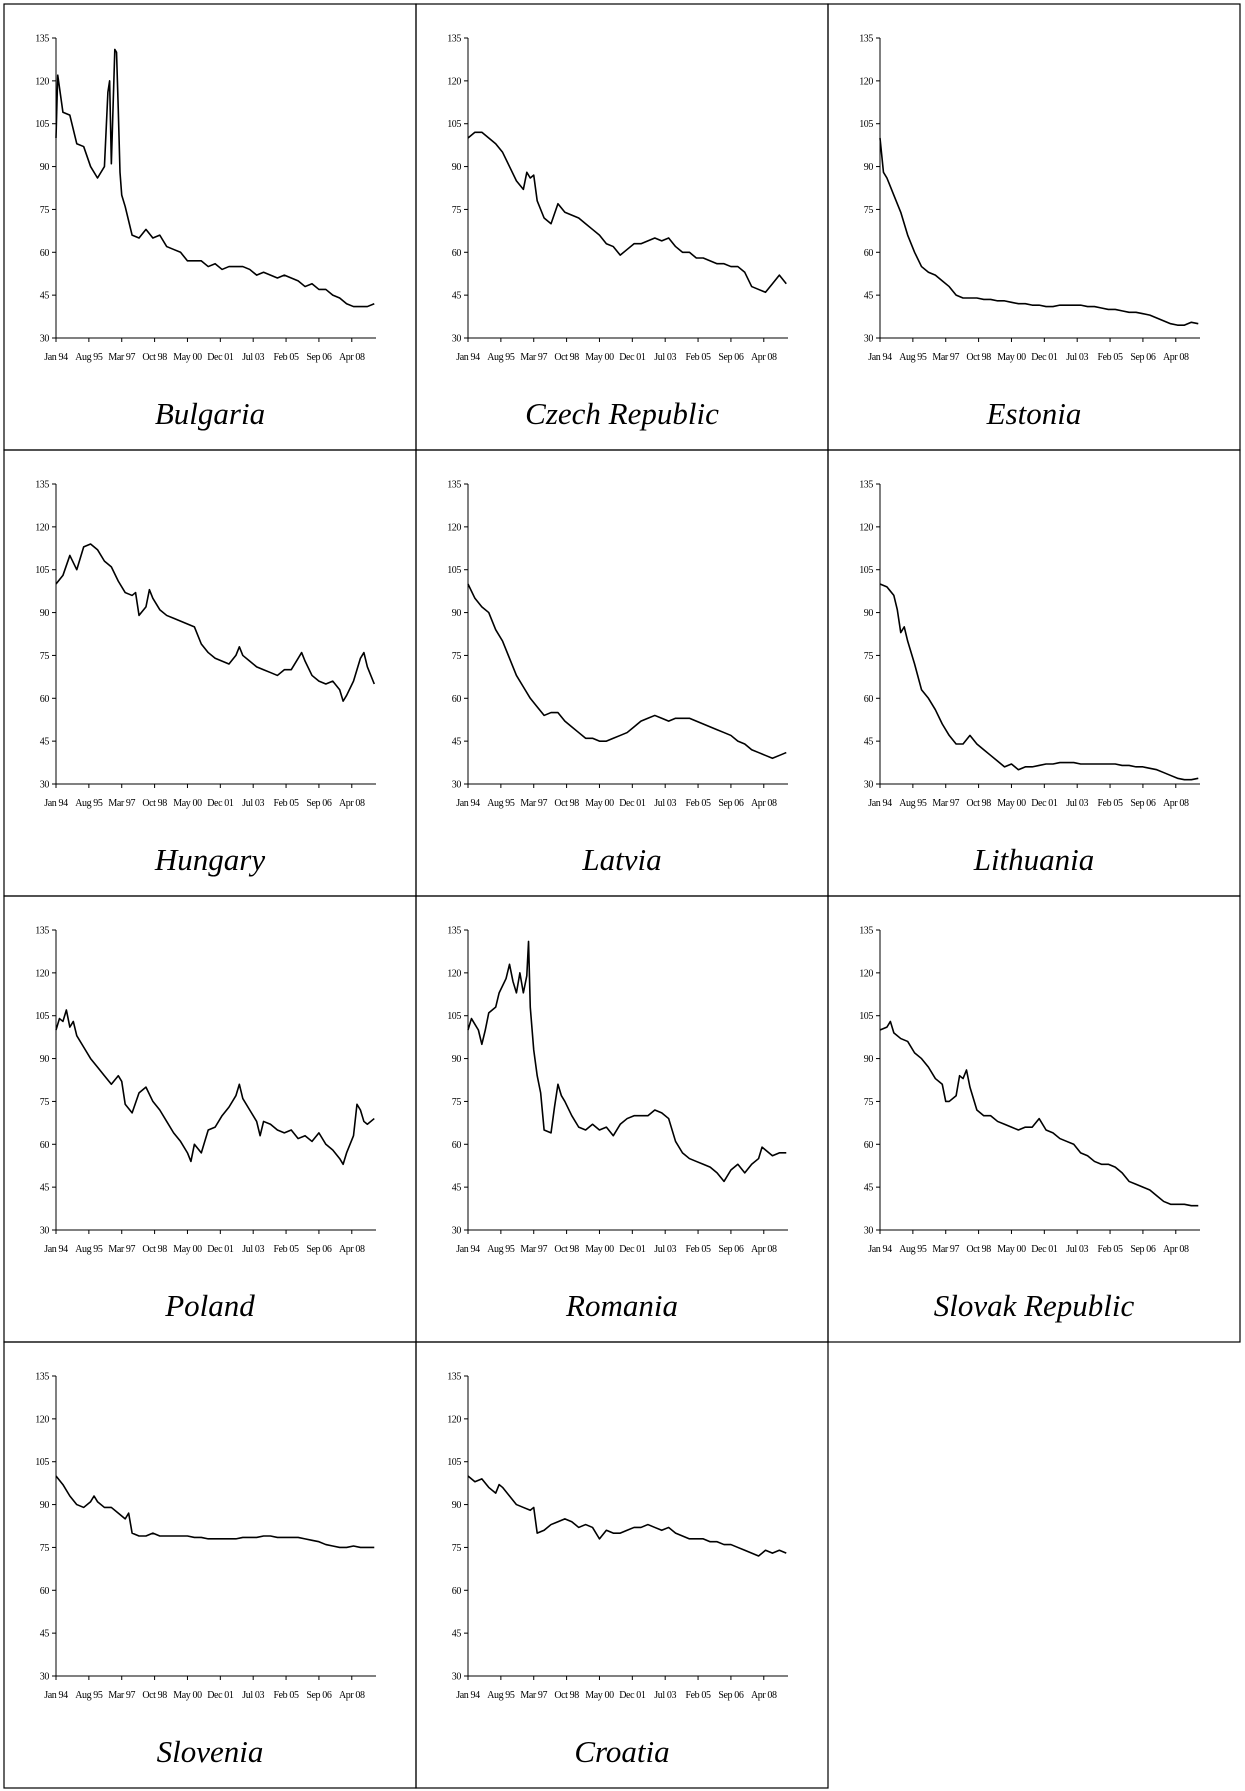 The width and height of the screenshot is (1245, 1791). What do you see at coordinates (210, 1751) in the screenshot?
I see `chart-title: Slovenia` at bounding box center [210, 1751].